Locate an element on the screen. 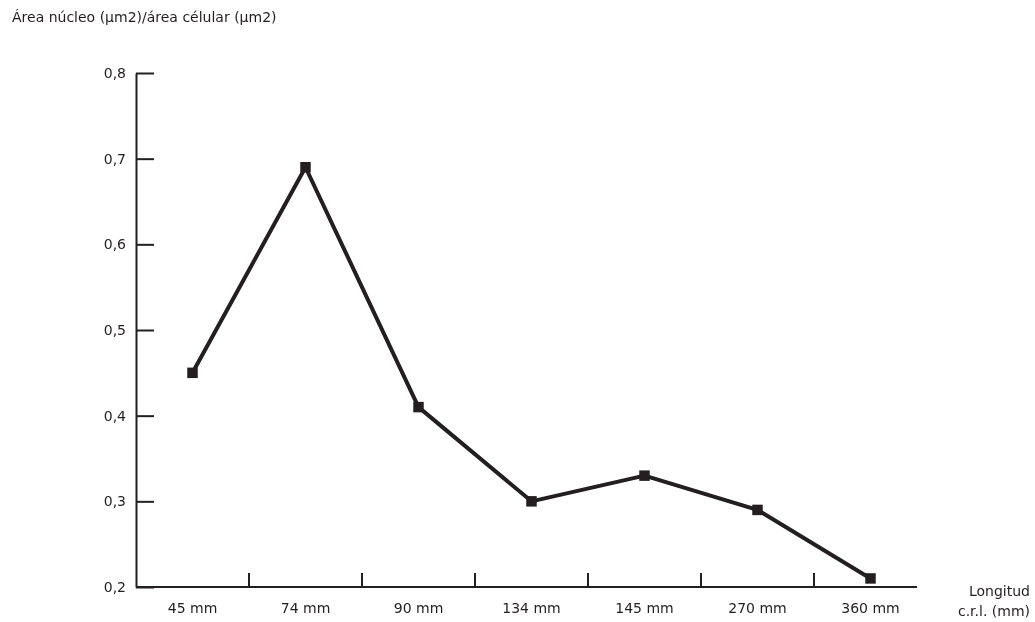 This screenshot has height=622, width=1035. y-tick-label: 0,2 is located at coordinates (114, 586).